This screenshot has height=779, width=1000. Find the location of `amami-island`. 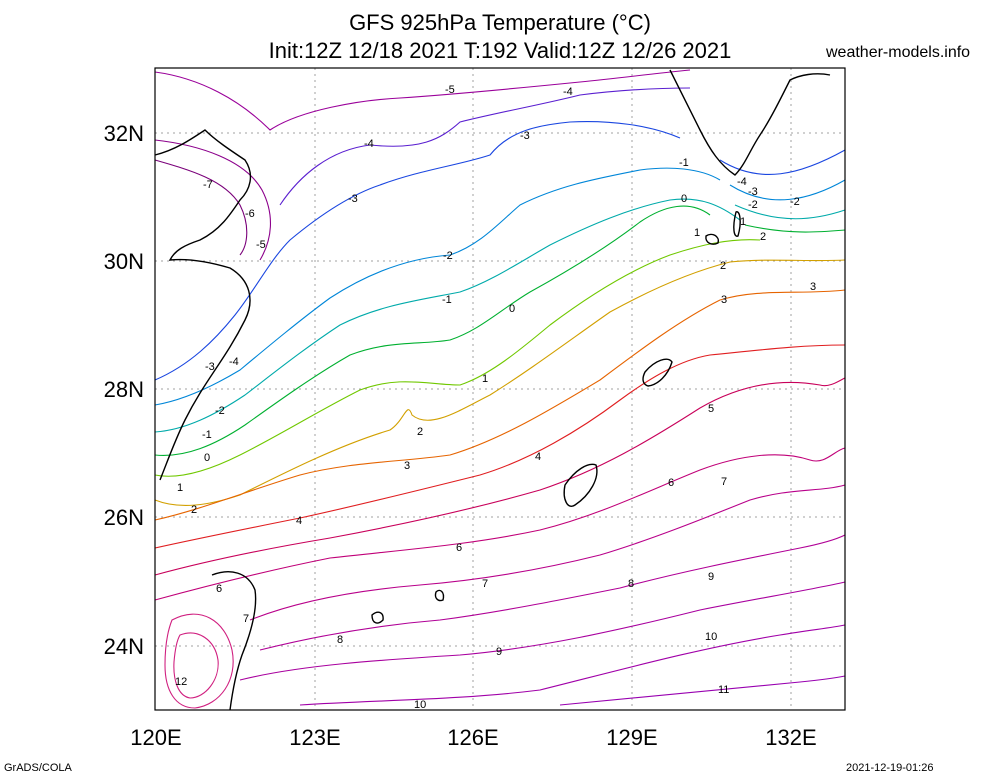

amami-island is located at coordinates (657, 372).